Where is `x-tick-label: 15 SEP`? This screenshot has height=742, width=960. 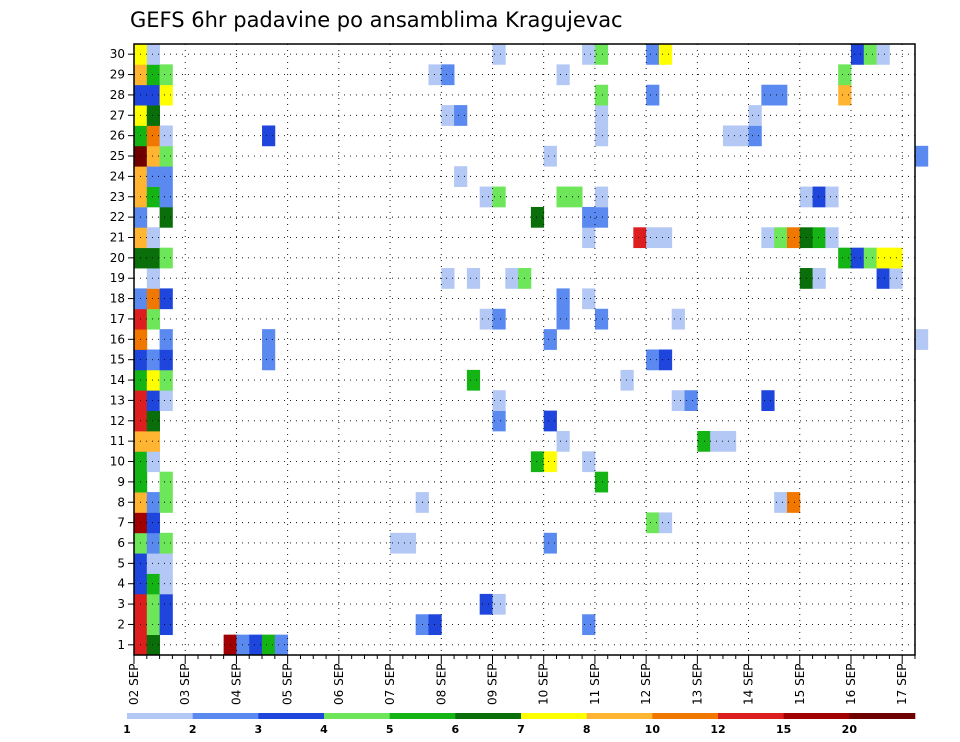 x-tick-label: 15 SEP is located at coordinates (800, 684).